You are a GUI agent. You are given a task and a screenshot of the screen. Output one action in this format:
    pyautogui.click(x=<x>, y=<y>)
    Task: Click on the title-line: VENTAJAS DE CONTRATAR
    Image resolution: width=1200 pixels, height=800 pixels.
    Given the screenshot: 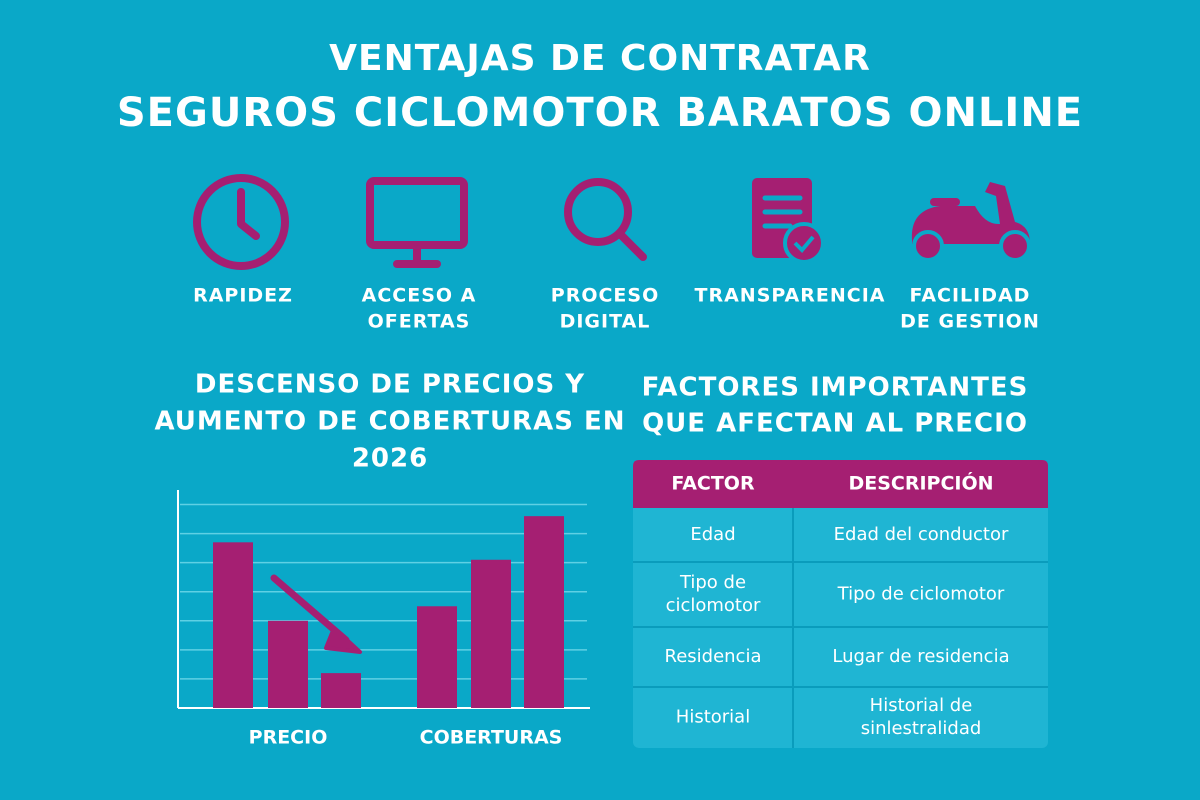 What is the action you would take?
    pyautogui.click(x=600, y=58)
    